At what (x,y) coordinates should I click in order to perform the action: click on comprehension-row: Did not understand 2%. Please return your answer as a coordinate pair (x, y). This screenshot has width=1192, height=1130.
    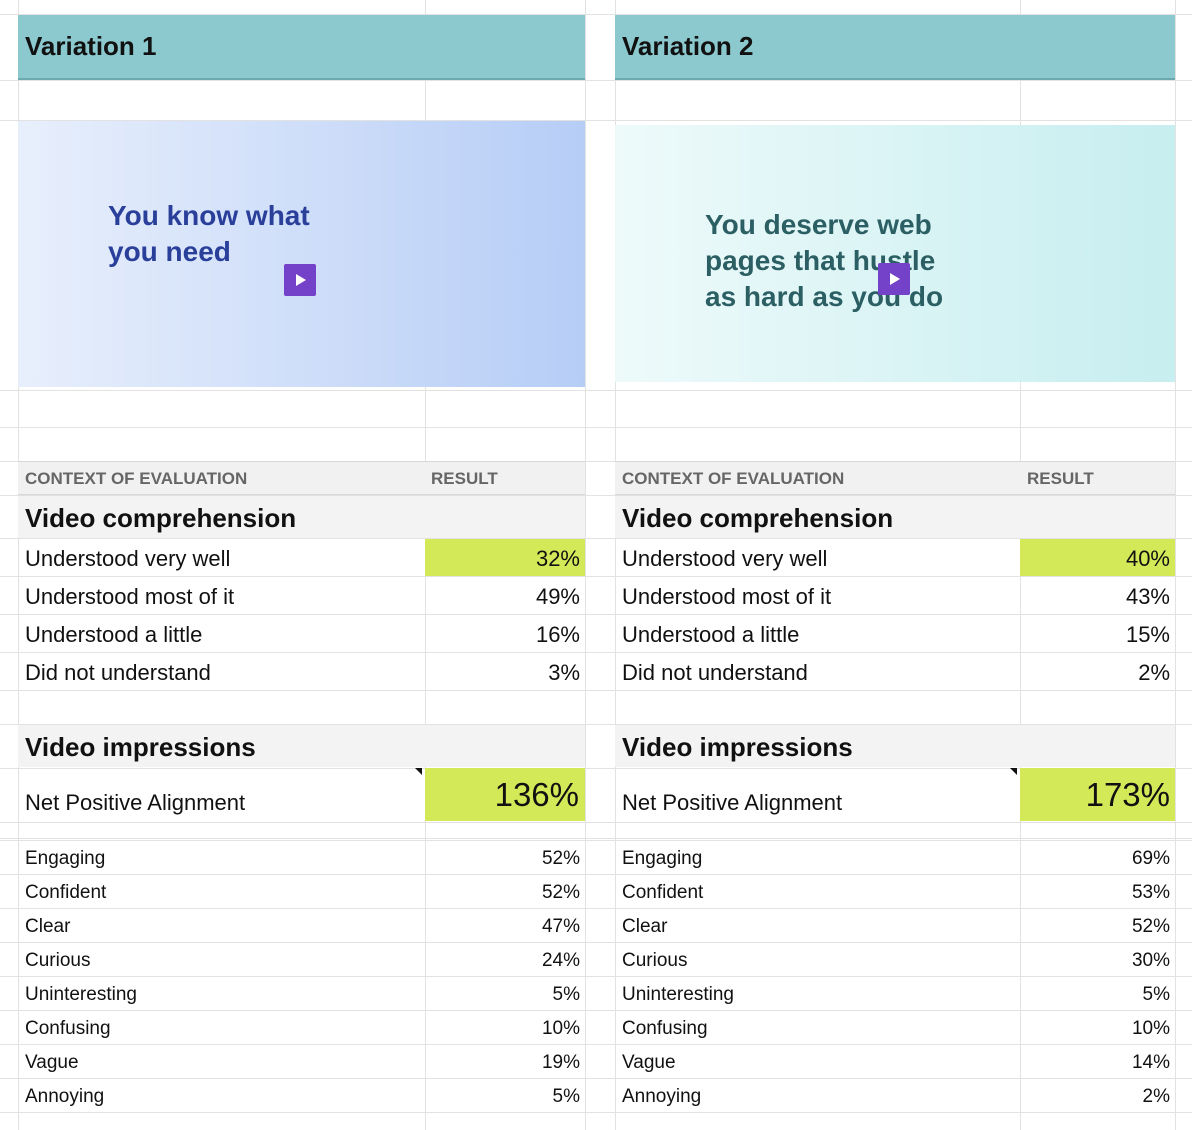
    Looking at the image, I should click on (895, 671).